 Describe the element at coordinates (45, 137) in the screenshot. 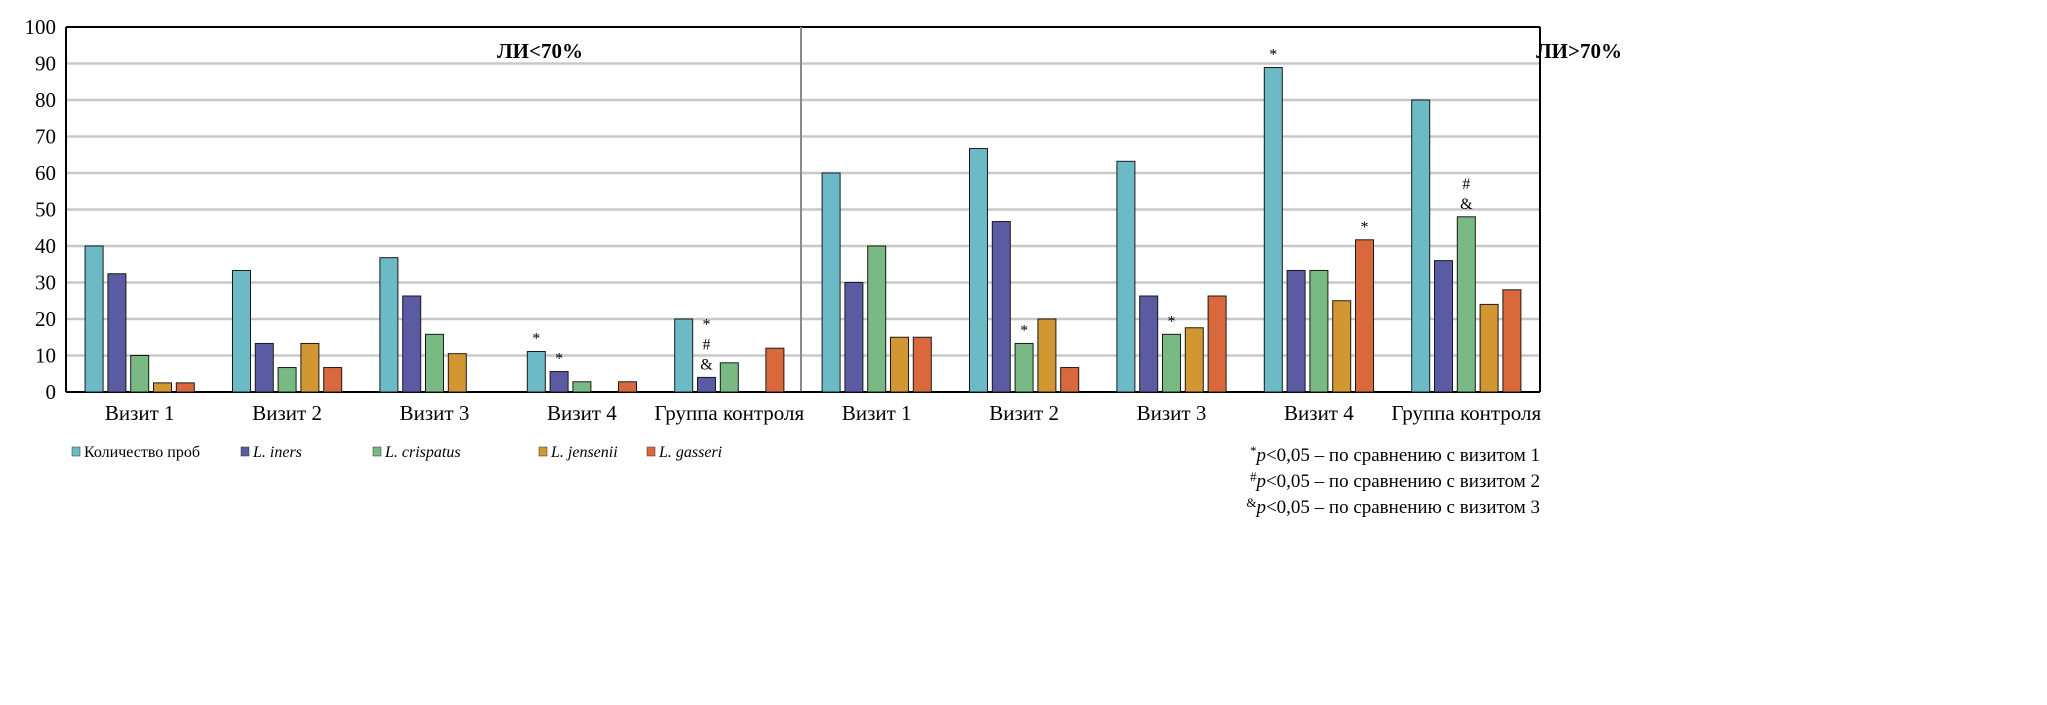

I see `y-tick-label: 70` at that location.